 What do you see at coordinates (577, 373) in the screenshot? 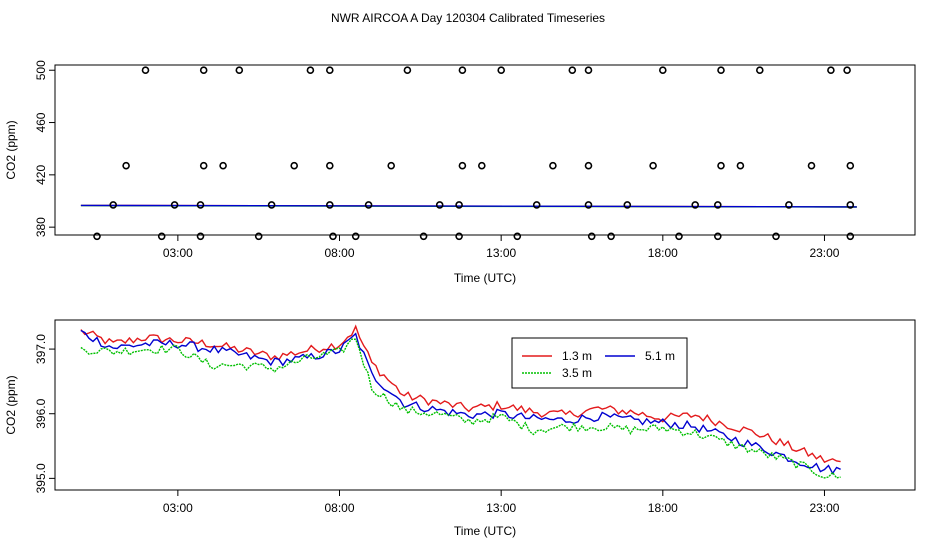
I see `legend-label-3-5m: 3.5 m` at bounding box center [577, 373].